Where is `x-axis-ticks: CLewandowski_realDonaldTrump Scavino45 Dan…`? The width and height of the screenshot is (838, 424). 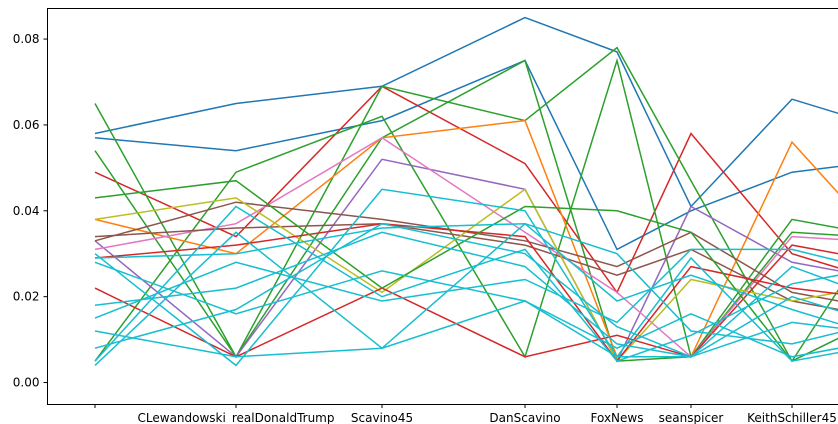
x-axis-ticks: CLewandowski_realDonaldTrump Scavino45 Dan… is located at coordinates (465, 414).